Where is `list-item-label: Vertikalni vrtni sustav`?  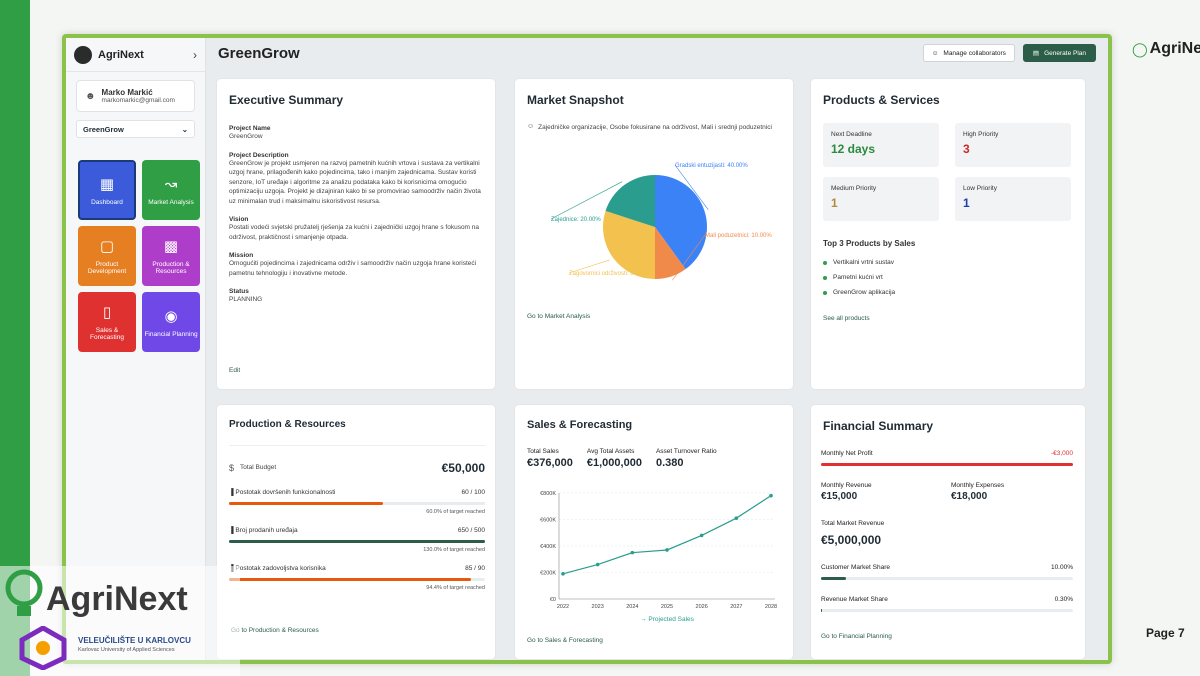 list-item-label: Vertikalni vrtni sustav is located at coordinates (864, 262).